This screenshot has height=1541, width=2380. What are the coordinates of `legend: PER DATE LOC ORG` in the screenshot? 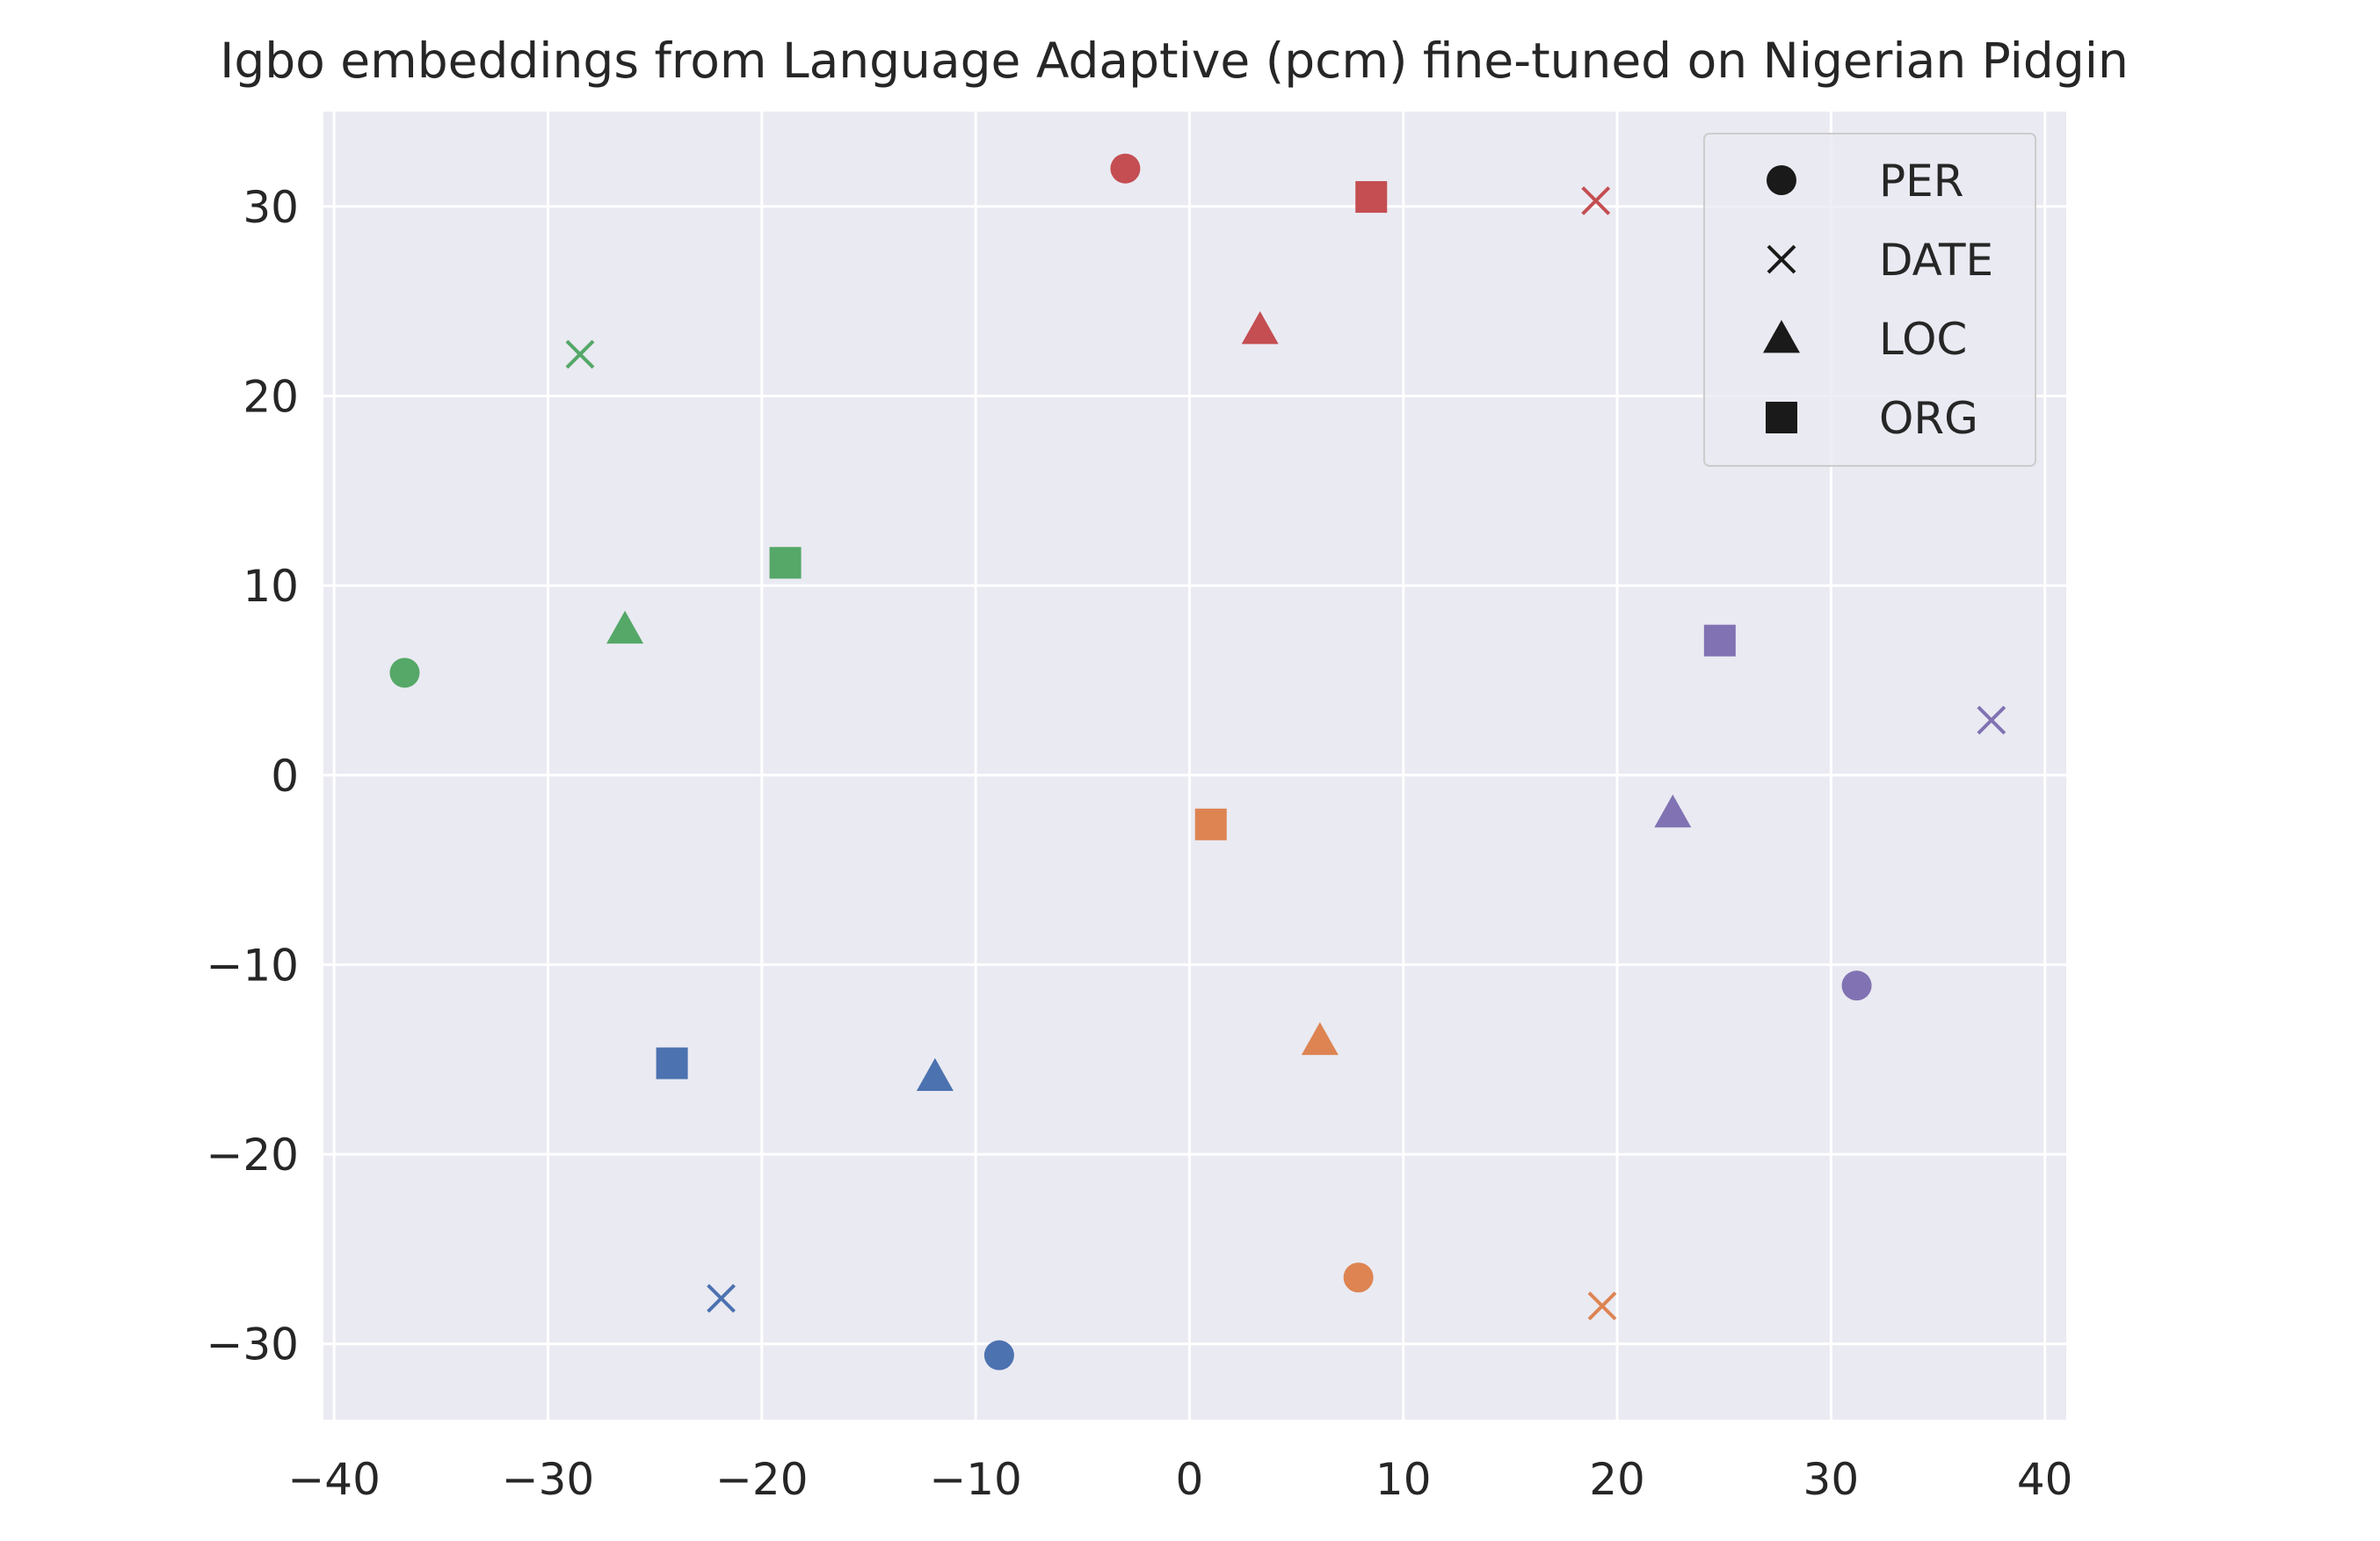 It's located at (1869, 300).